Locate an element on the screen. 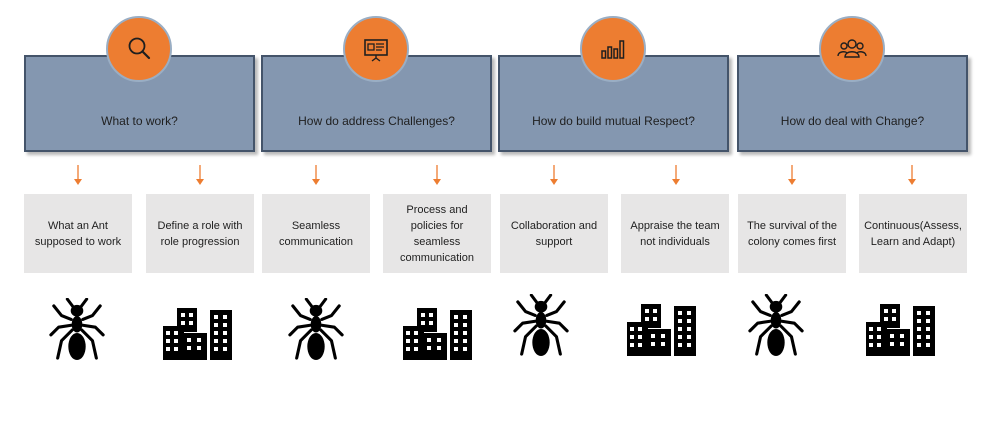  card-text: Seamless communication is located at coordinates (316, 233).